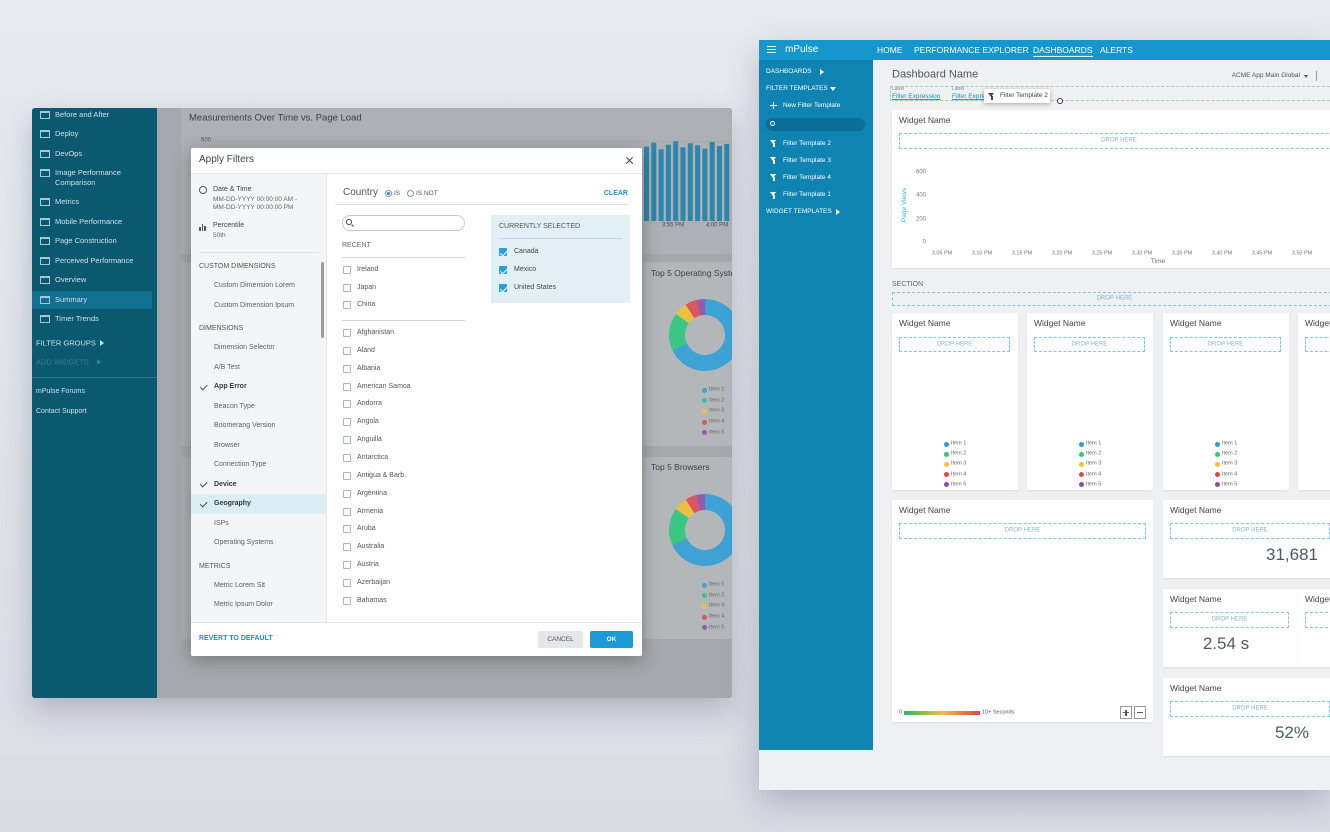 This screenshot has height=832, width=1330. What do you see at coordinates (225, 484) in the screenshot?
I see `dimension-item: Device` at bounding box center [225, 484].